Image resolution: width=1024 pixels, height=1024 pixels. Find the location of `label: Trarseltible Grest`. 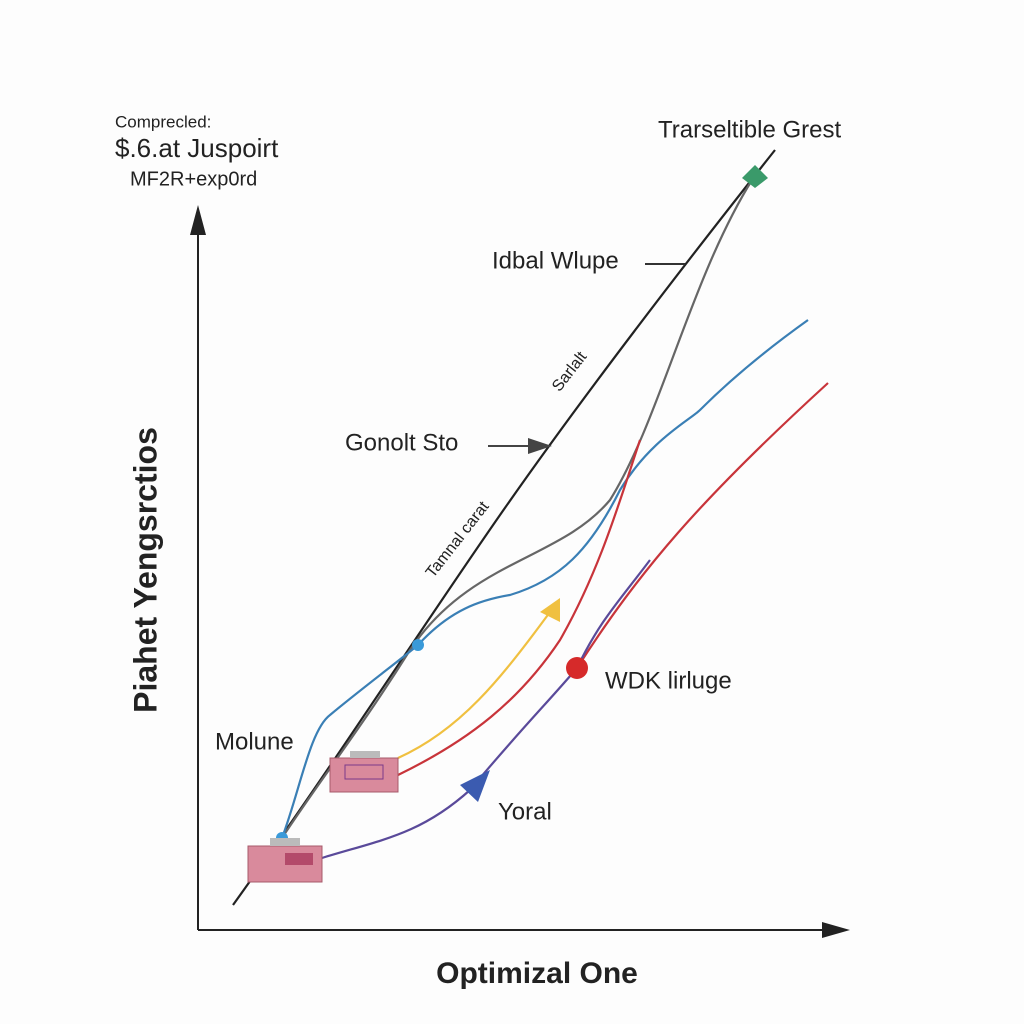

label: Trarseltible Grest is located at coordinates (749, 129).